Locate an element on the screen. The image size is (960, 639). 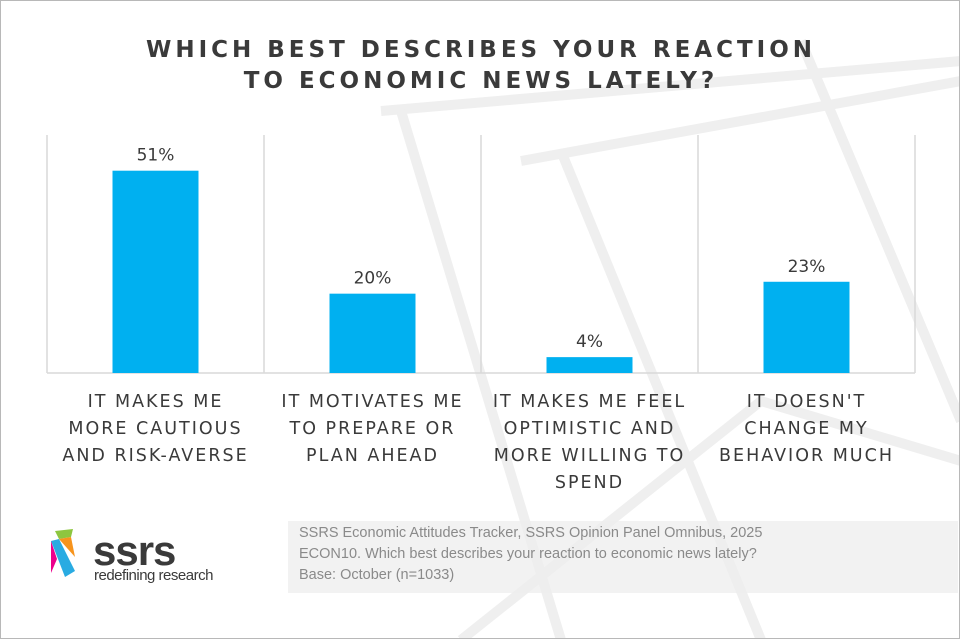
category-label-line: OPTIMISTIC AND is located at coordinates (589, 429).